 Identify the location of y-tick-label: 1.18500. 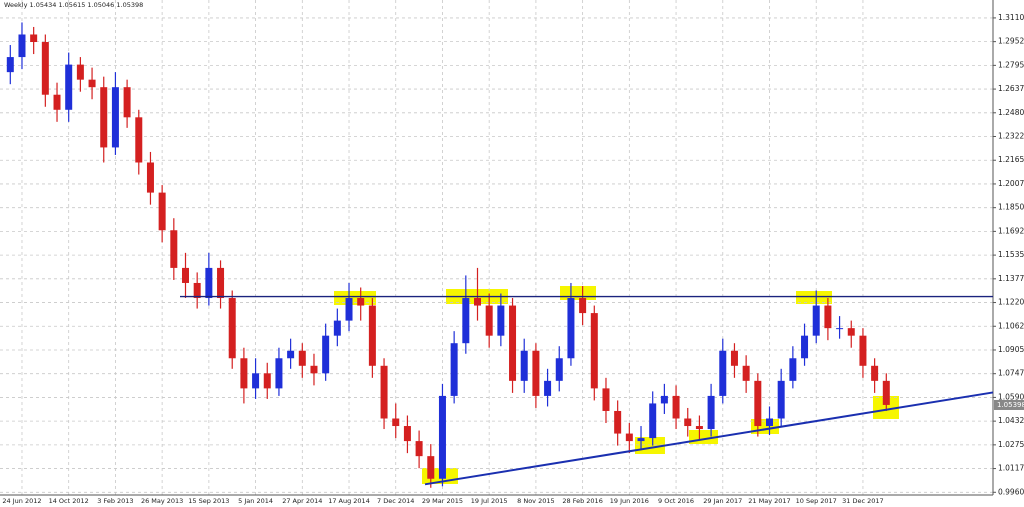
(1011, 207).